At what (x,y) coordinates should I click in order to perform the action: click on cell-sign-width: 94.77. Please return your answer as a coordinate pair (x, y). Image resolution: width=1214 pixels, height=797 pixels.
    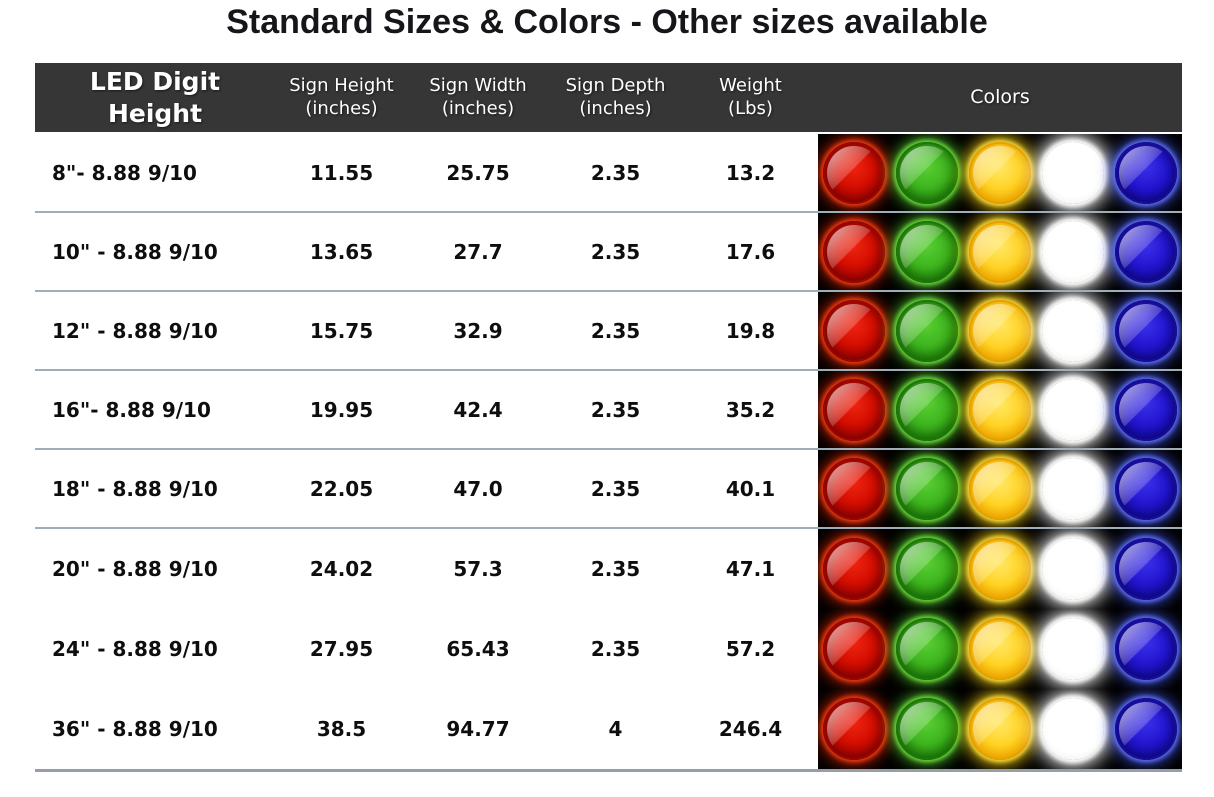
    Looking at the image, I should click on (478, 729).